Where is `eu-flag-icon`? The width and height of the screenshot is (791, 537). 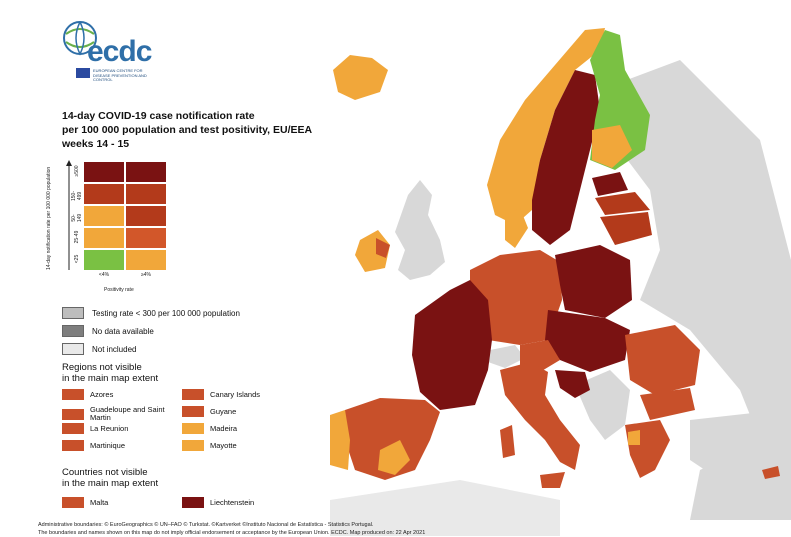
eu-flag-icon is located at coordinates (83, 73).